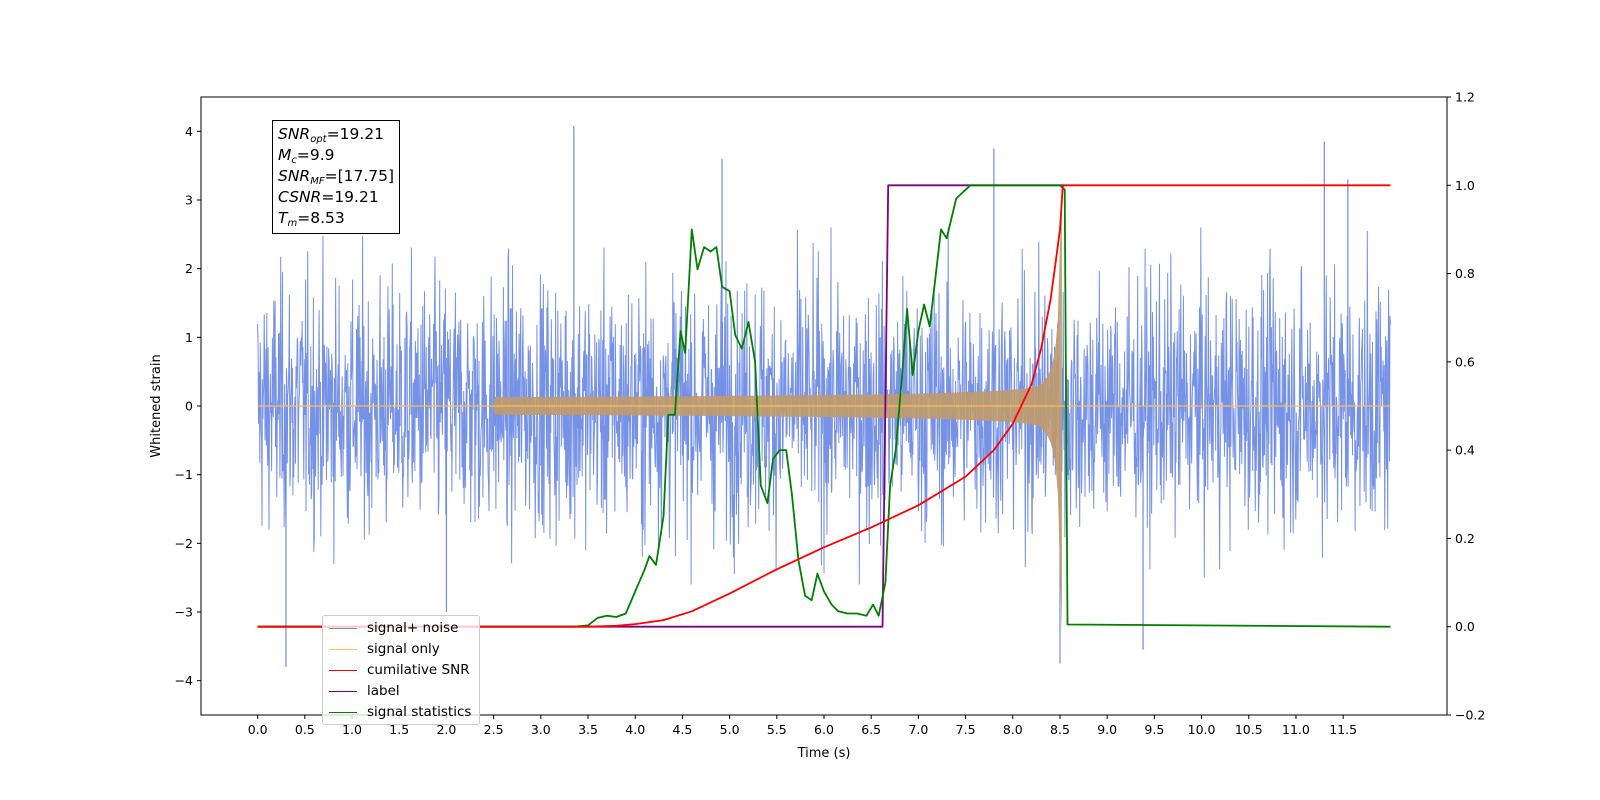  What do you see at coordinates (682, 729) in the screenshot?
I see `x-tick-label: 4.5` at bounding box center [682, 729].